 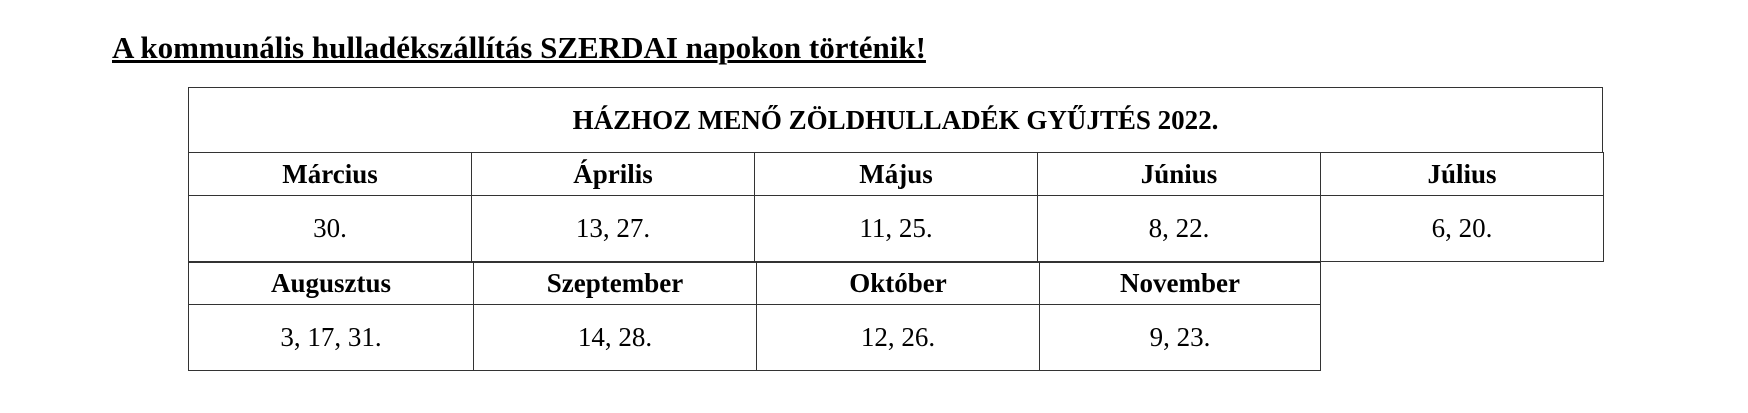 I want to click on collection-dates: 30., so click(x=330, y=228).